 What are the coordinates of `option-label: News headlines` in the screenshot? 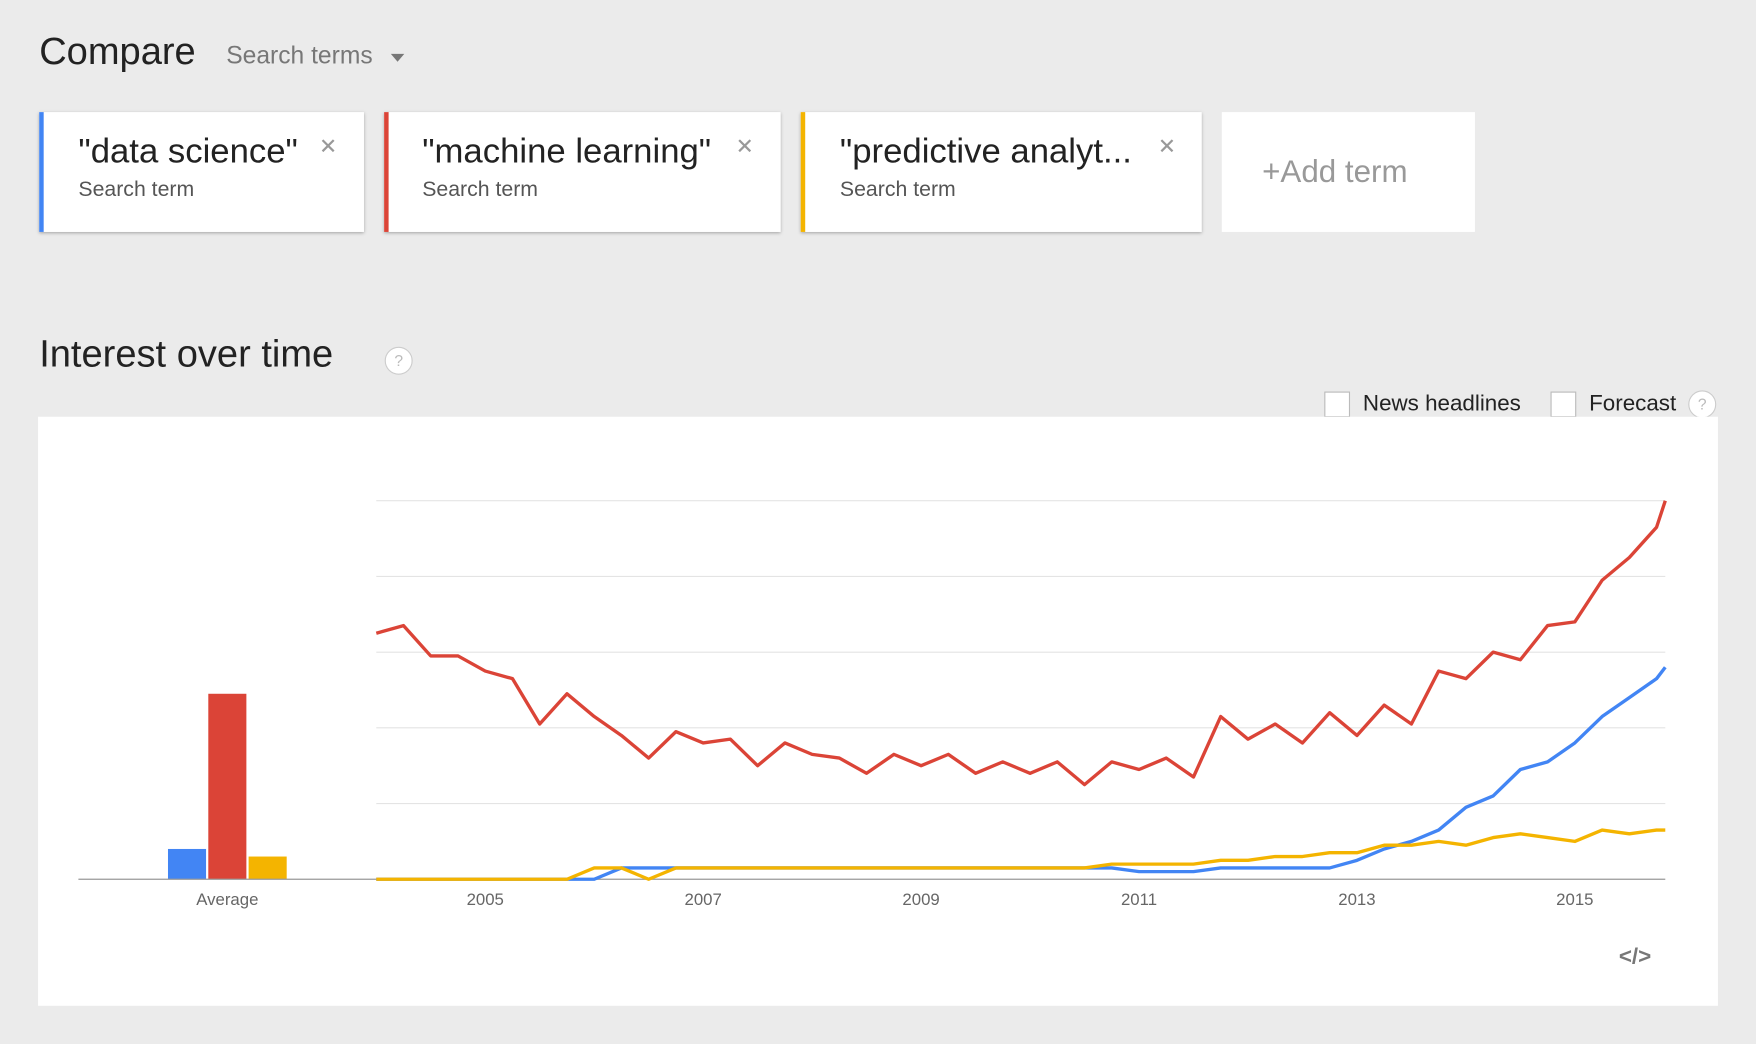 It's located at (1442, 402).